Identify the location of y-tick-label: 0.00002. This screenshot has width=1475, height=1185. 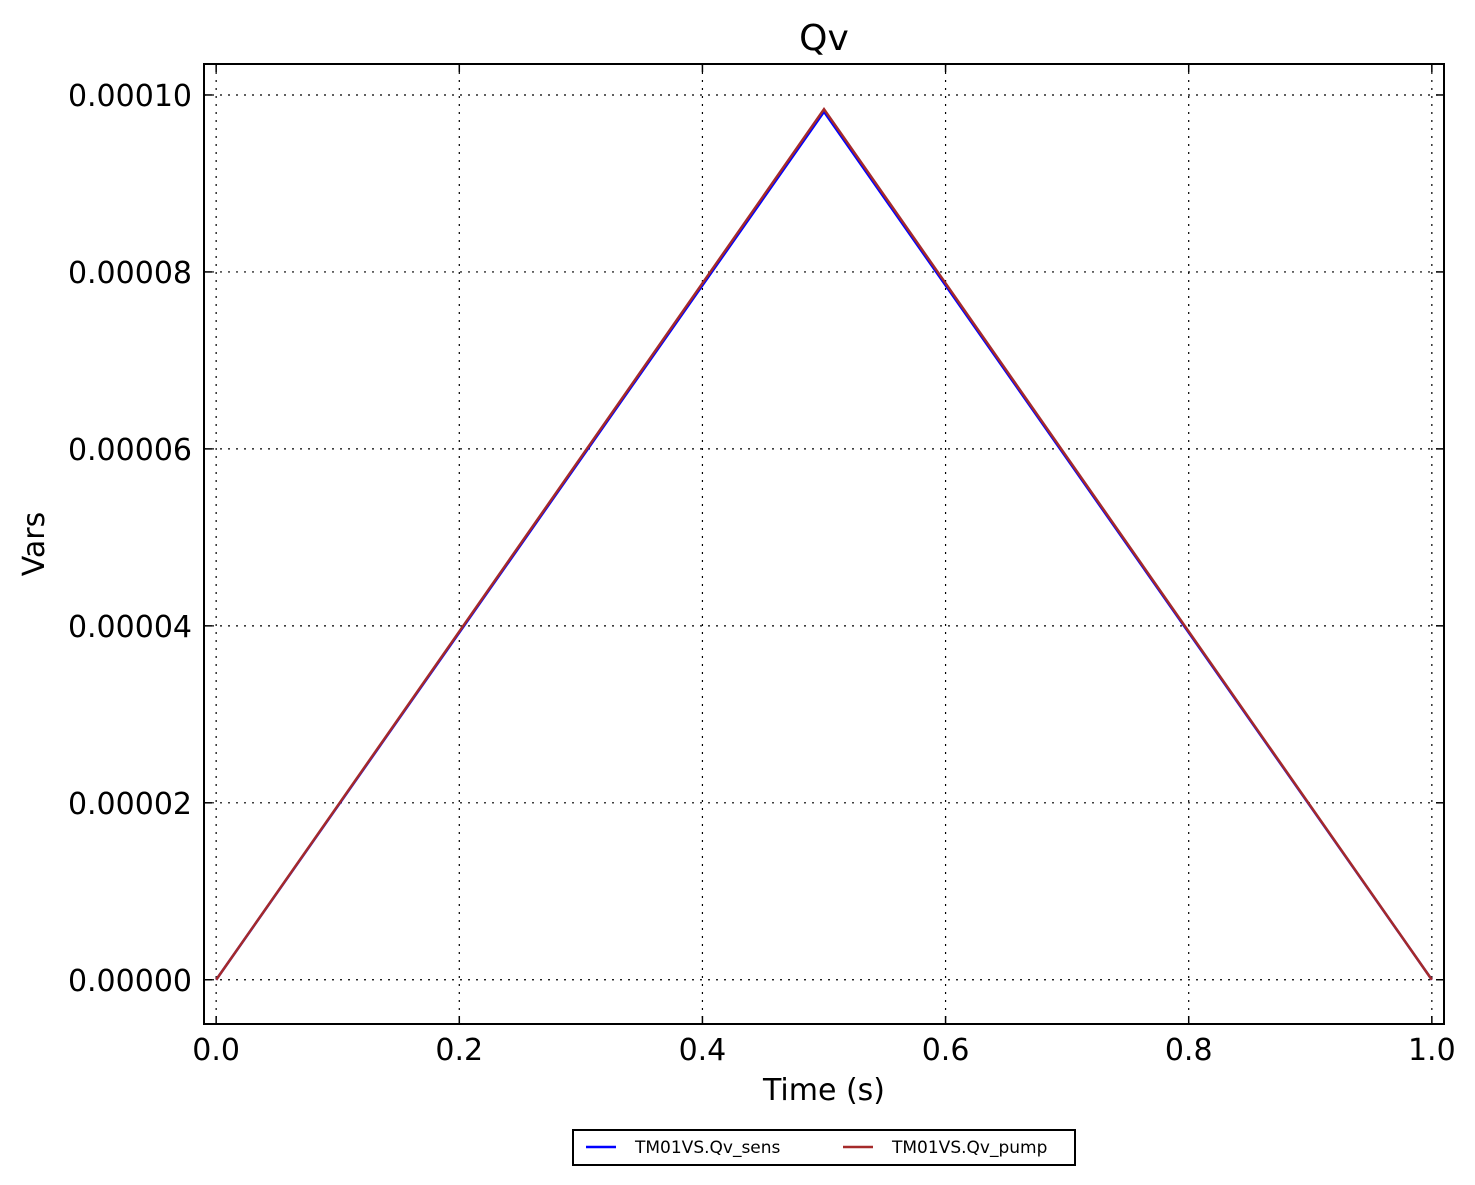
(130, 804).